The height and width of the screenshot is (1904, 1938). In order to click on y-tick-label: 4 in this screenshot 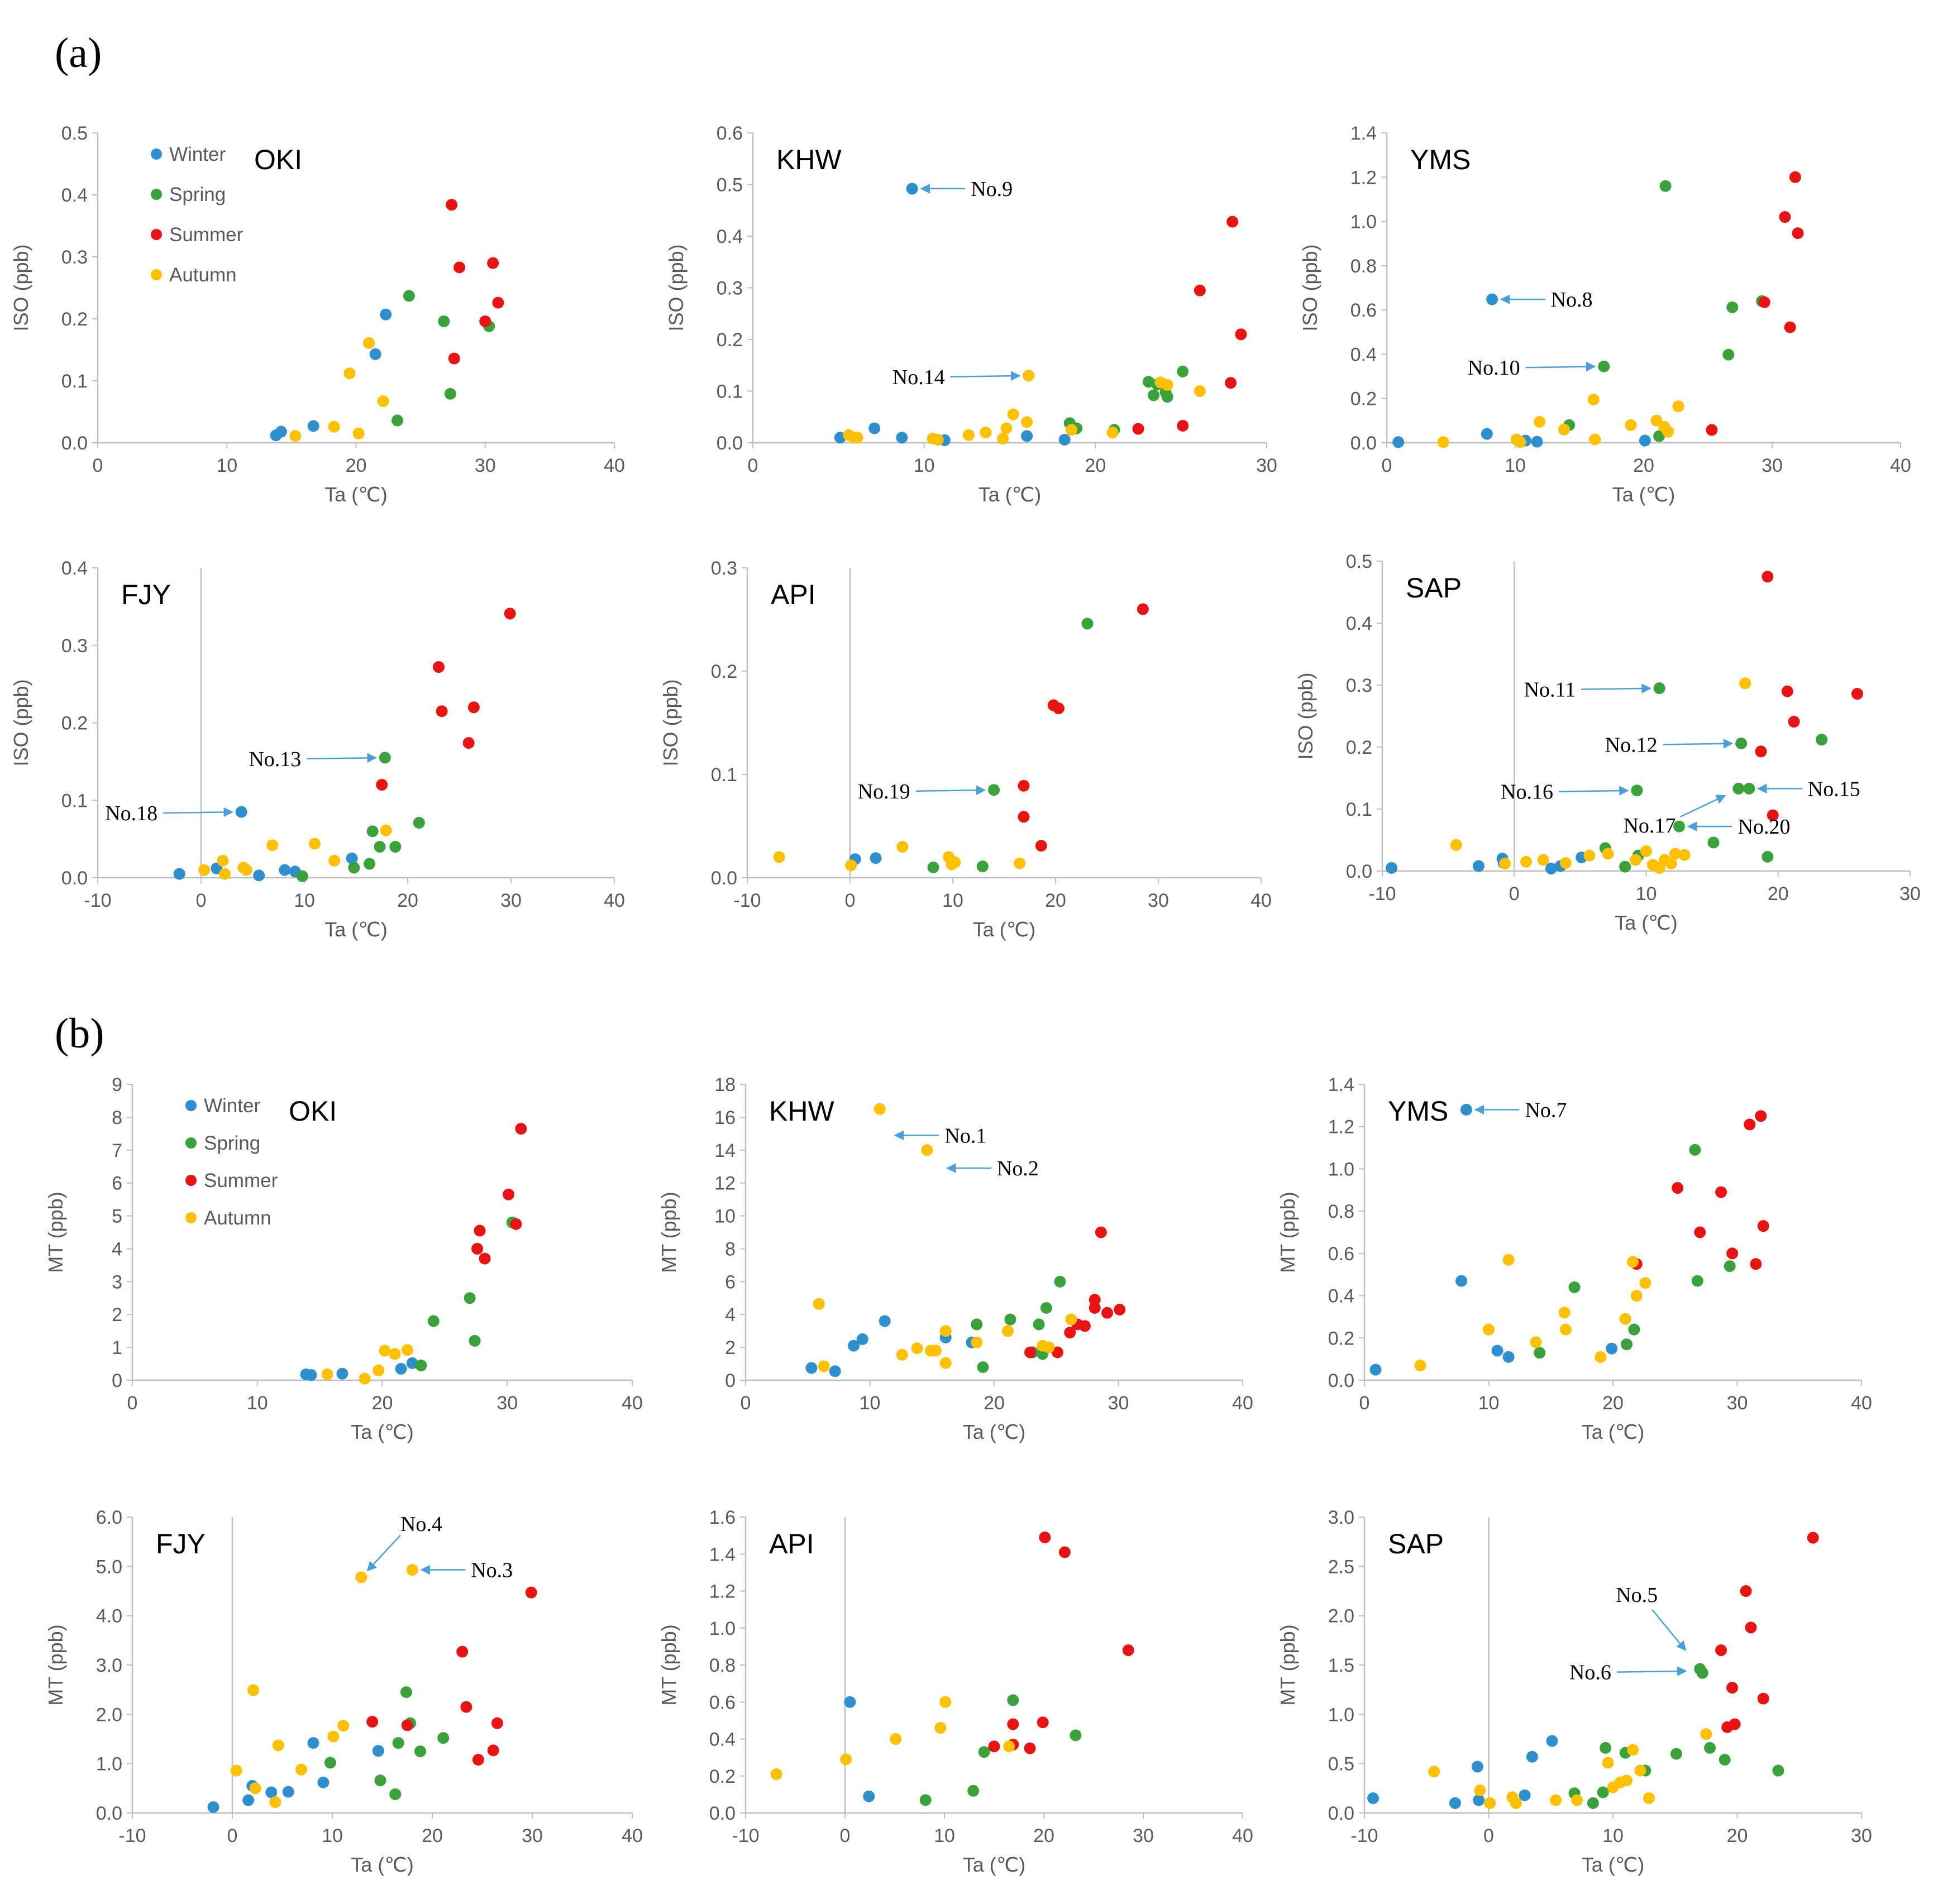, I will do `click(730, 1315)`.